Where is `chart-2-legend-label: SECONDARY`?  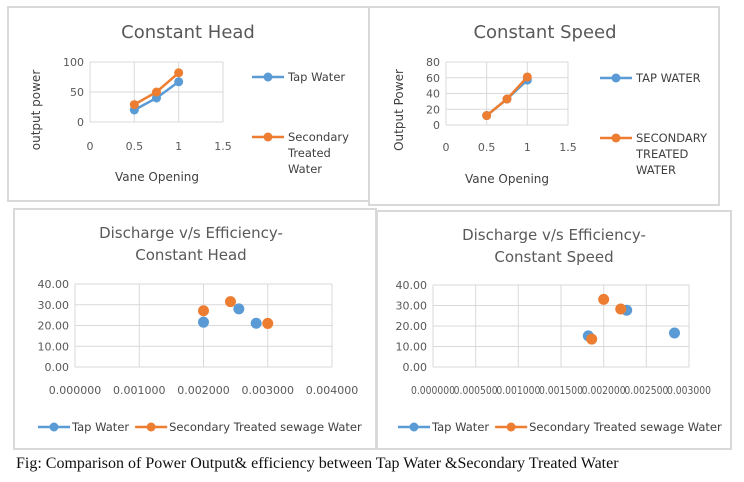
chart-2-legend-label: SECONDARY is located at coordinates (672, 138).